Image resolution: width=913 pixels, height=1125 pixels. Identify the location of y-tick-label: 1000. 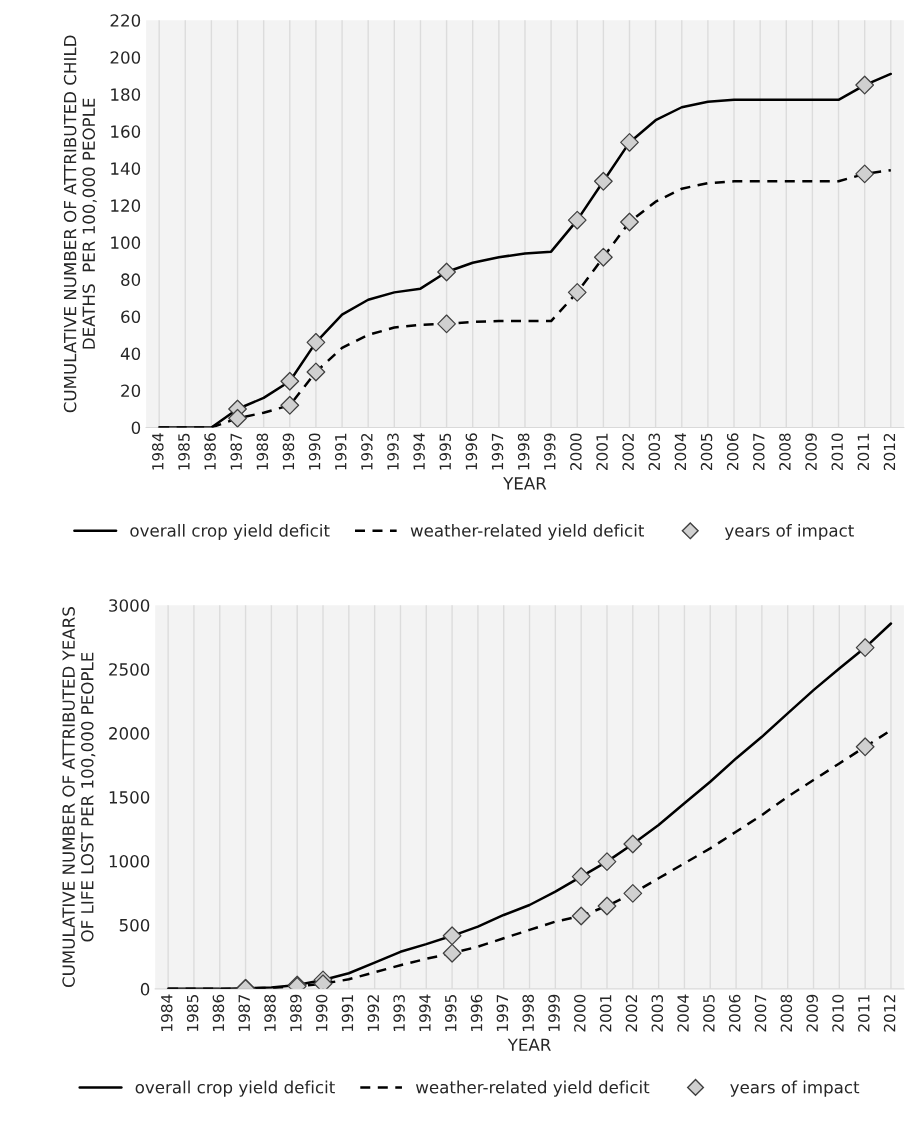
(129, 861).